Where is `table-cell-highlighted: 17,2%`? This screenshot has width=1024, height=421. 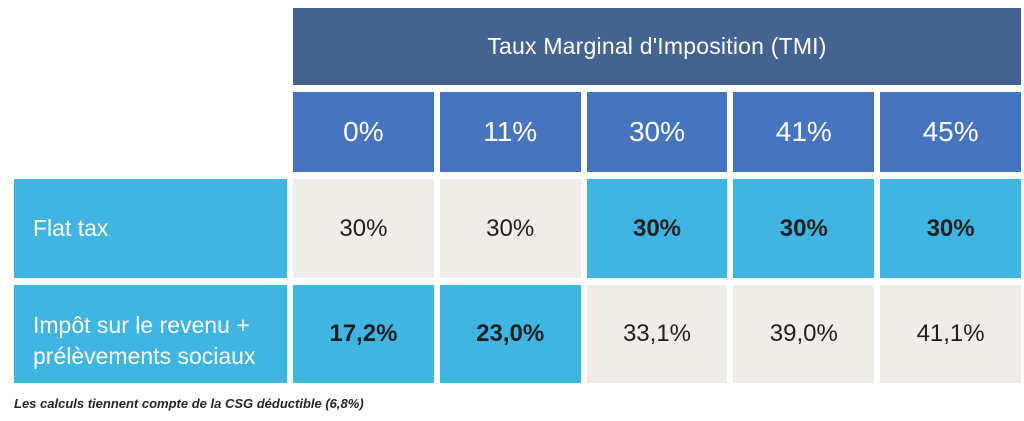
table-cell-highlighted: 17,2% is located at coordinates (363, 334).